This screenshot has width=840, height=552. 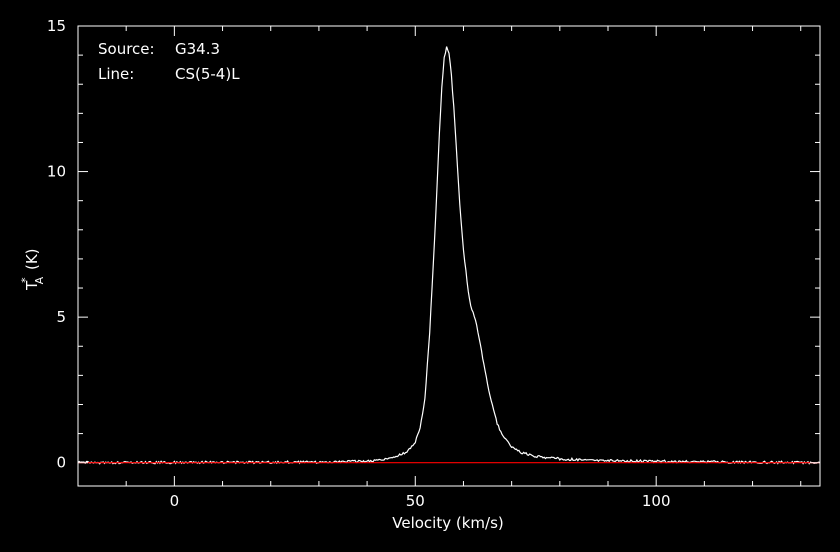 I want to click on y-axis-label-unit: (K), so click(x=32, y=261).